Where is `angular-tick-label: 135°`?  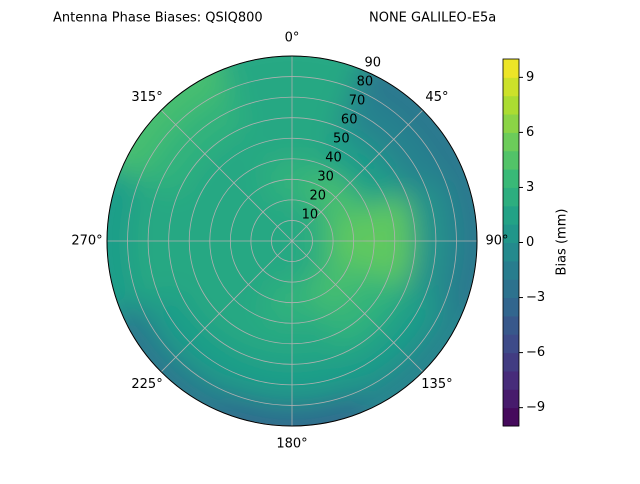 angular-tick-label: 135° is located at coordinates (436, 384).